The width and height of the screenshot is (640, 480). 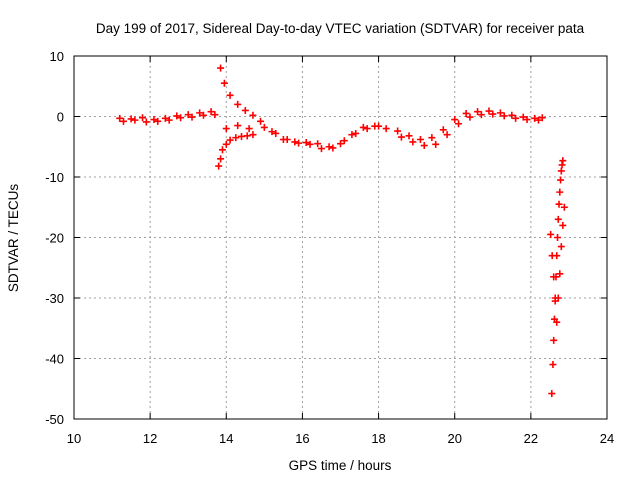 What do you see at coordinates (331, 129) in the screenshot?
I see `pata-track-a` at bounding box center [331, 129].